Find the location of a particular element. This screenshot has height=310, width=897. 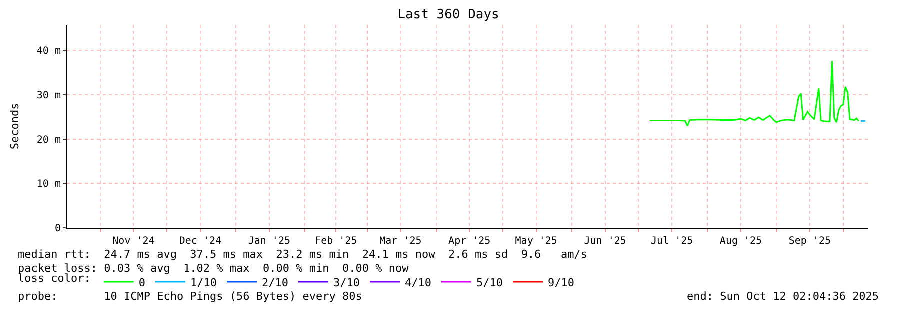

x-tick-label: Dec '24 is located at coordinates (200, 241).